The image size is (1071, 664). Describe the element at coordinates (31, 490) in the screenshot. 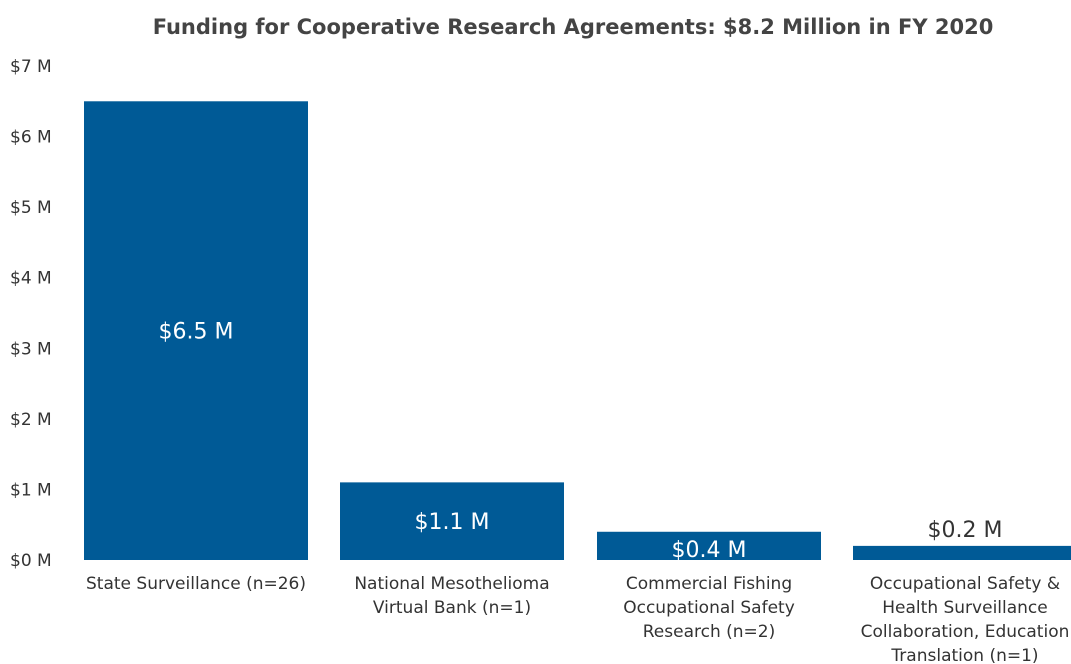

I see `y-tick-label: $1 M` at that location.